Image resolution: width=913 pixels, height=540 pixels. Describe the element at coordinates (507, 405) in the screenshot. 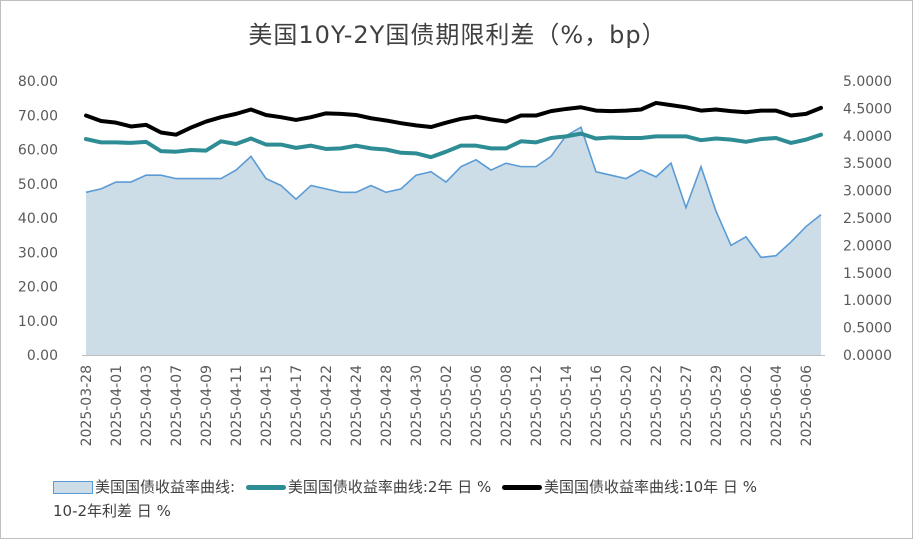

I see `x-tick-label: 2025-05-08` at that location.